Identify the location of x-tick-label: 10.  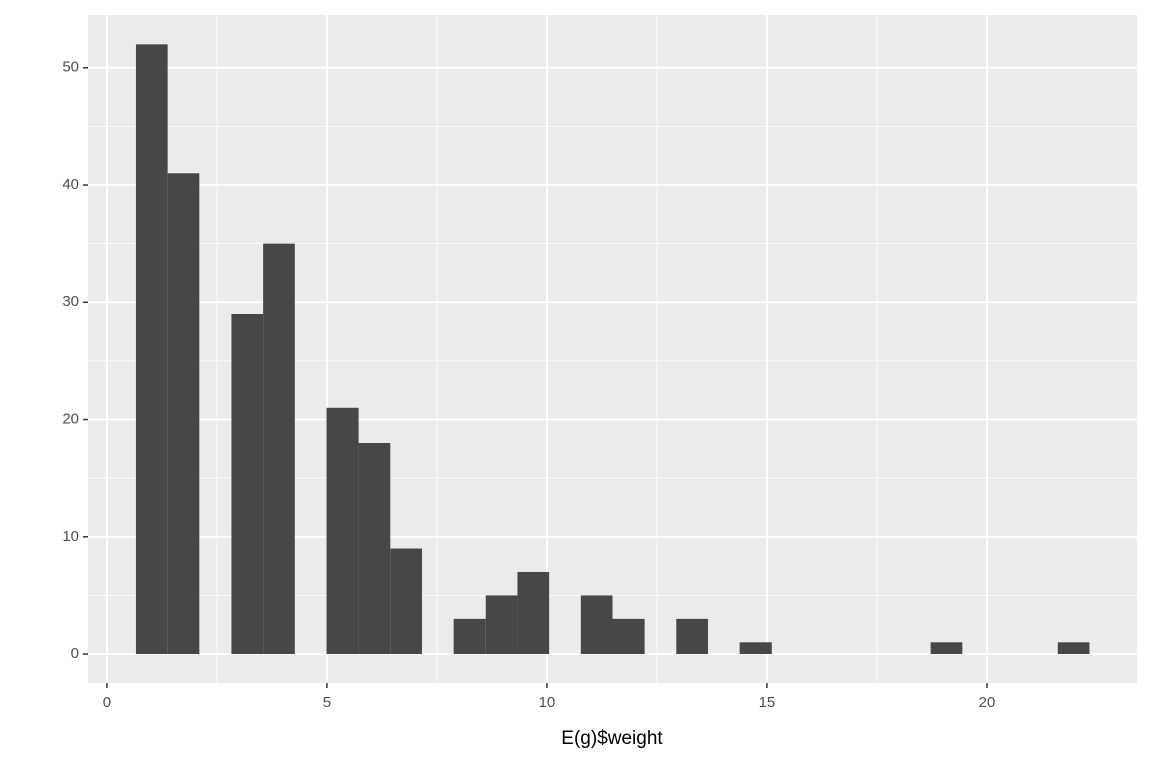
(547, 702).